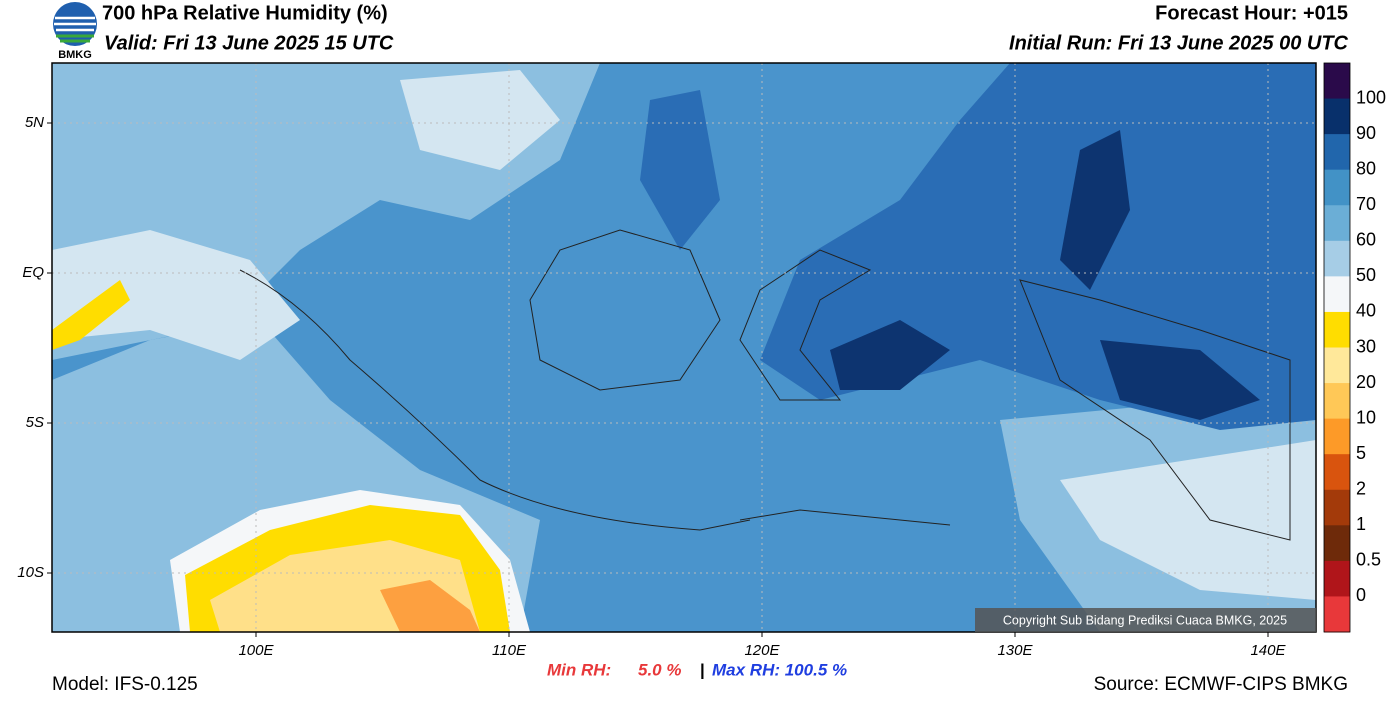 The height and width of the screenshot is (709, 1400). What do you see at coordinates (659, 669) in the screenshot?
I see `min-rh-value: 5.0 %` at bounding box center [659, 669].